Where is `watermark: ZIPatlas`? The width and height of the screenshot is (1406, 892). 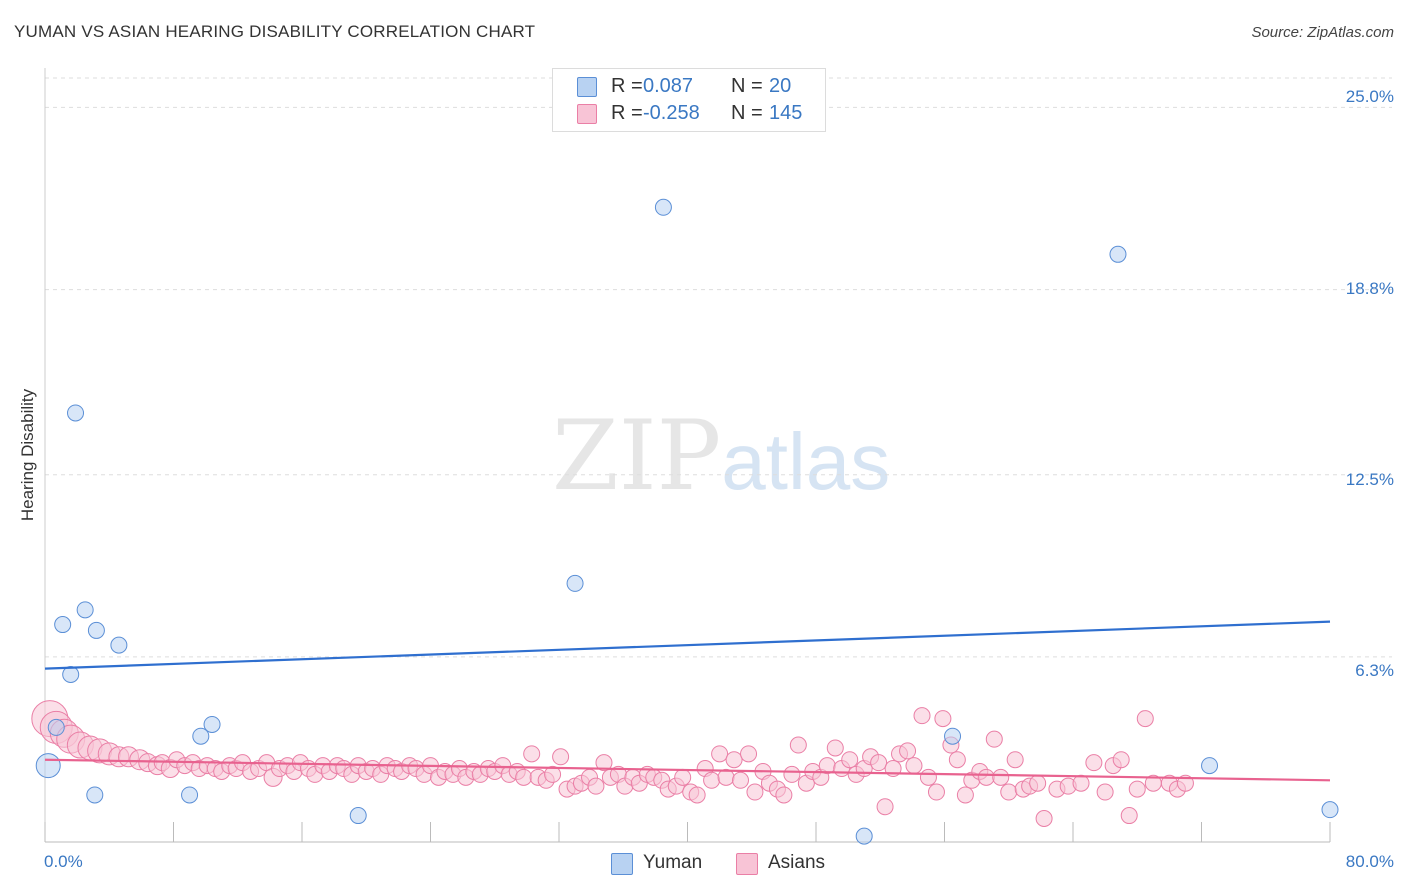 watermark: ZIPatlas is located at coordinates (721, 456).